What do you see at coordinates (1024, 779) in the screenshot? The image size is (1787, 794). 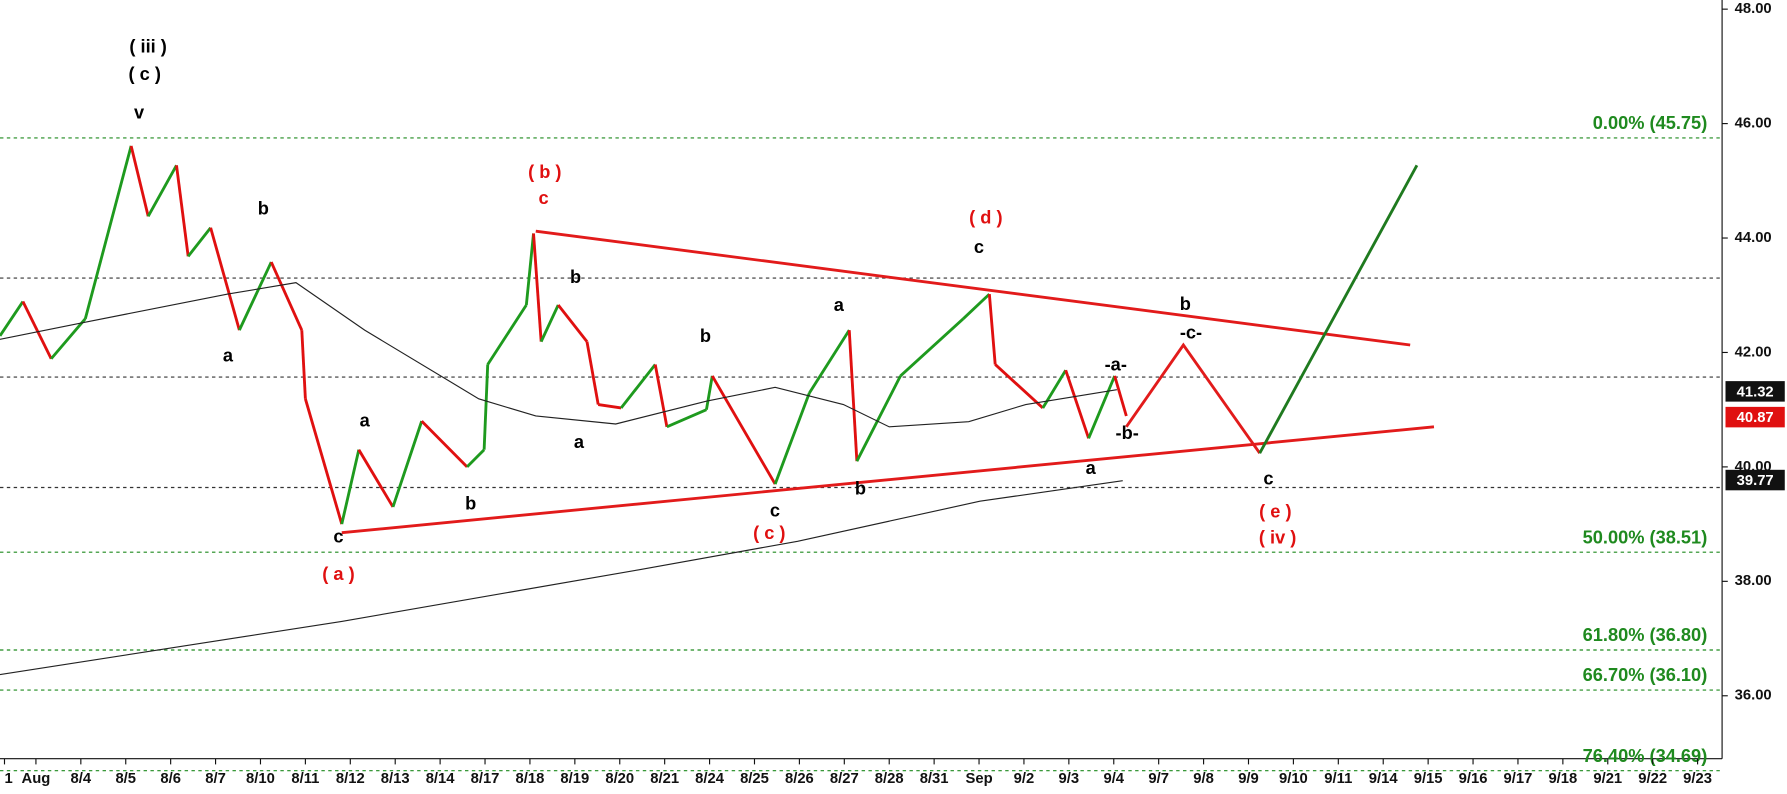 I see `x-tick-label: 9/2` at bounding box center [1024, 779].